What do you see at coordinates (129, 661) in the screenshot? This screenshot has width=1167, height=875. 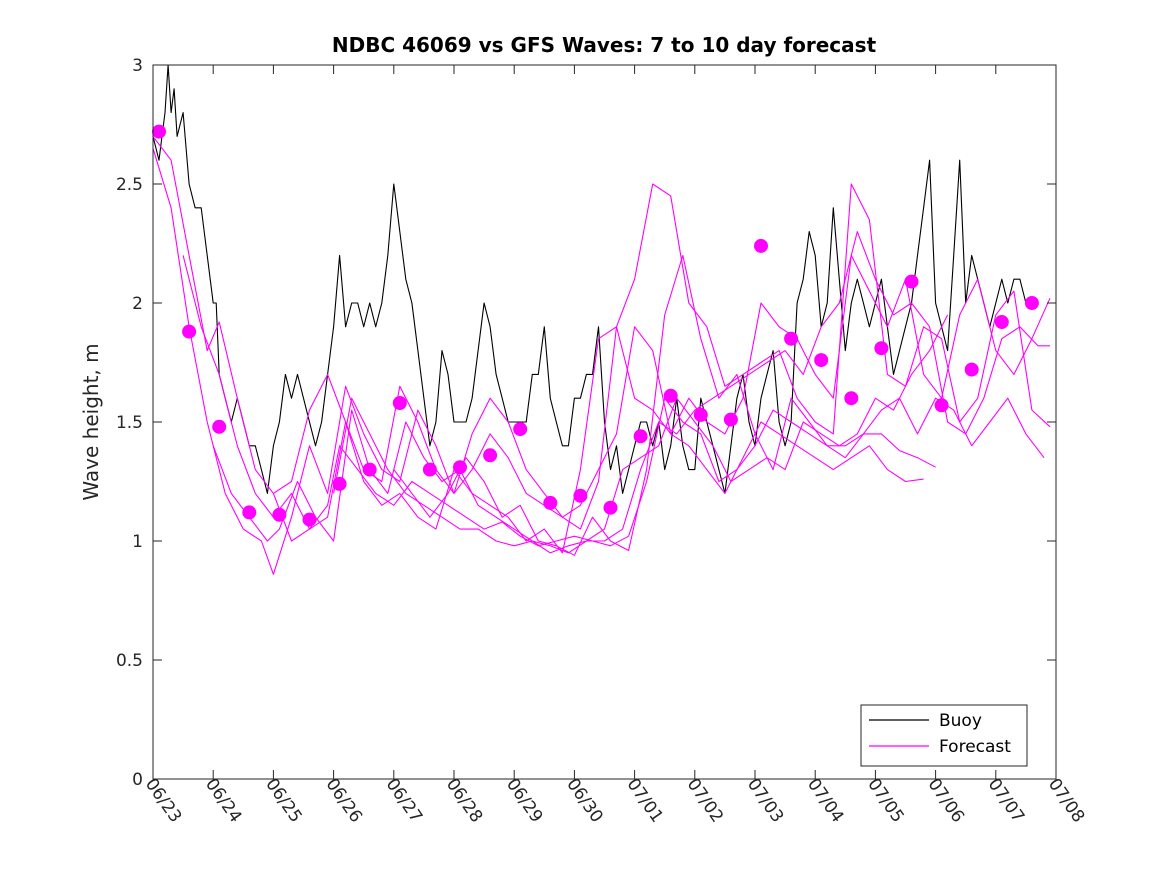 I see `y-tick-label: 0.5` at bounding box center [129, 661].